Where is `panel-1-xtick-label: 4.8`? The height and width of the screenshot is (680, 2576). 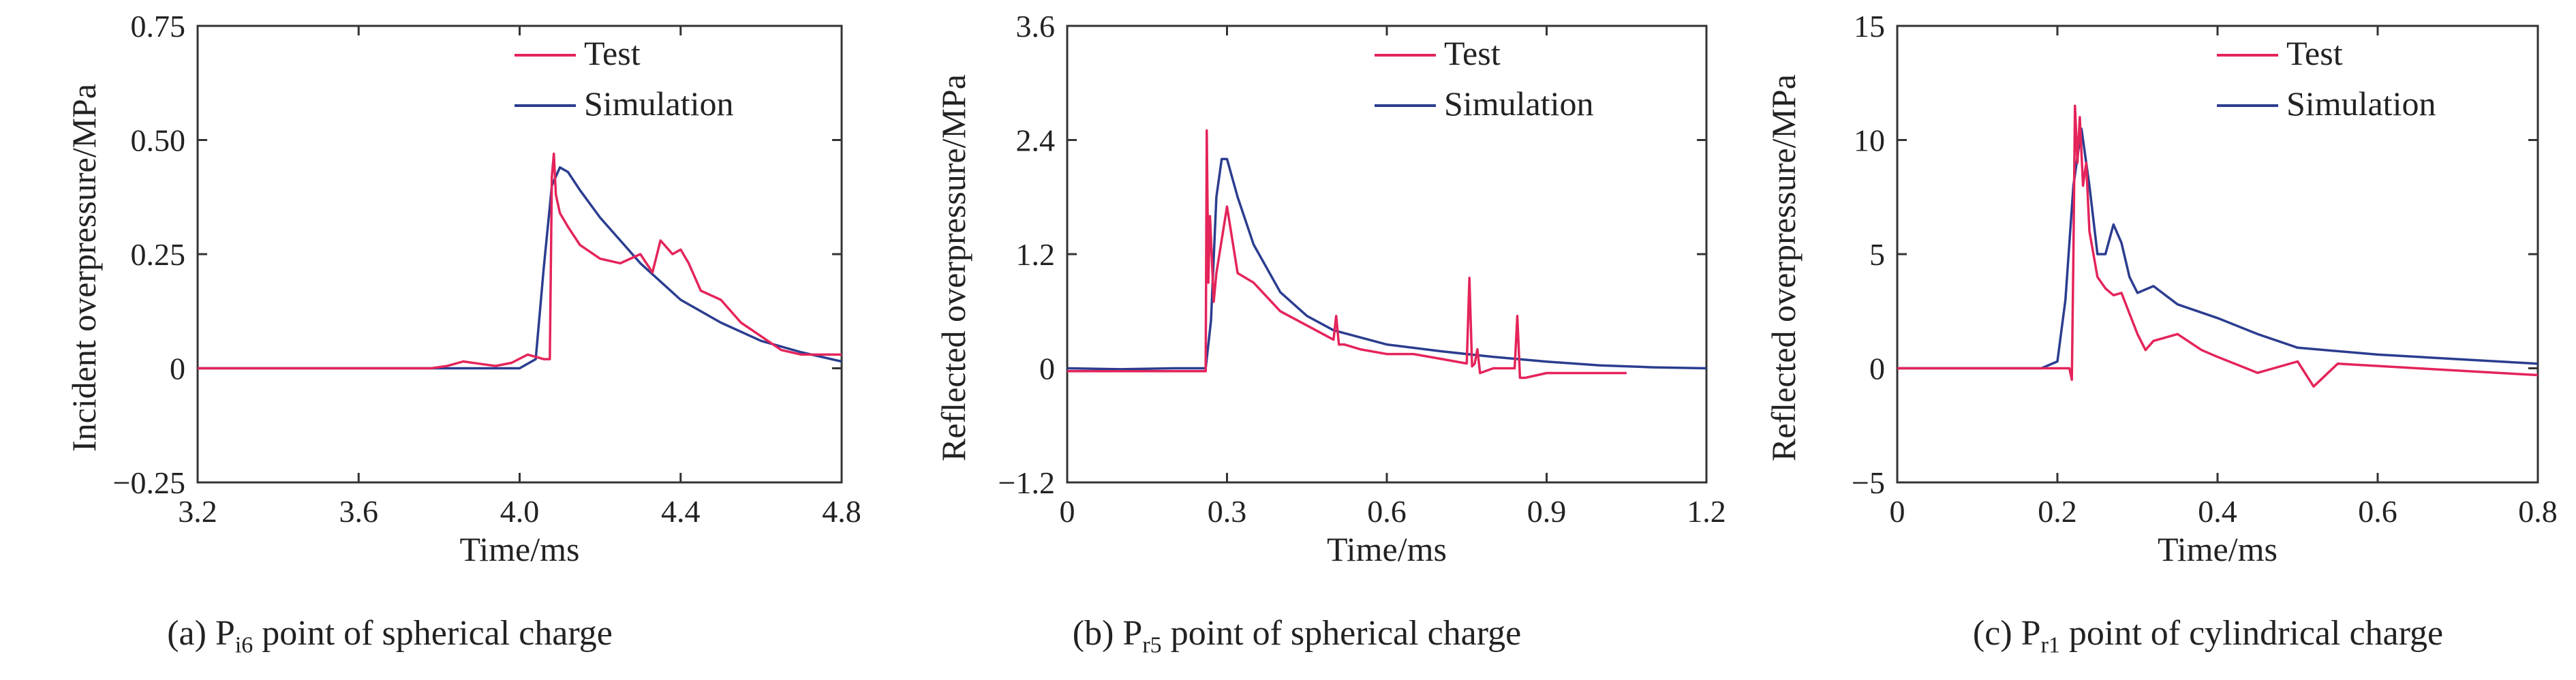 panel-1-xtick-label: 4.8 is located at coordinates (841, 511).